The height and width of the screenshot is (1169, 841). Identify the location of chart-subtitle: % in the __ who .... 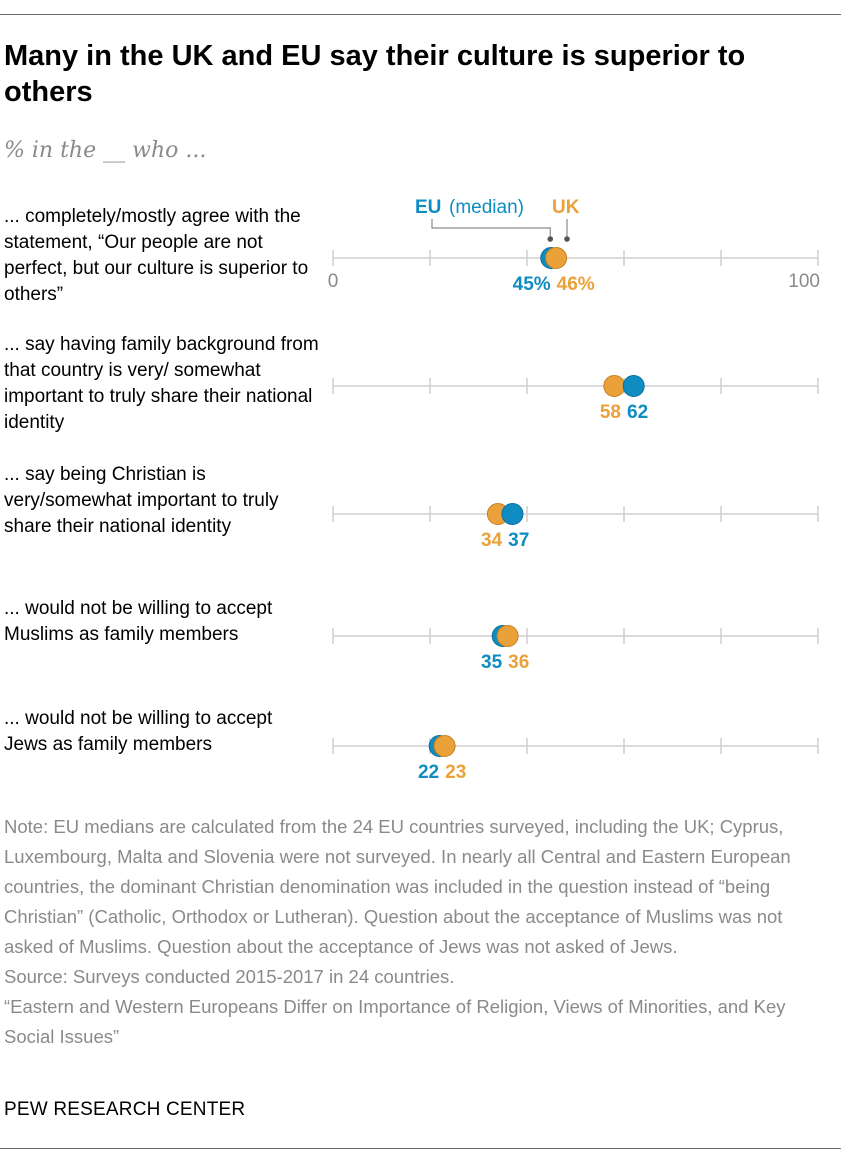
(105, 150).